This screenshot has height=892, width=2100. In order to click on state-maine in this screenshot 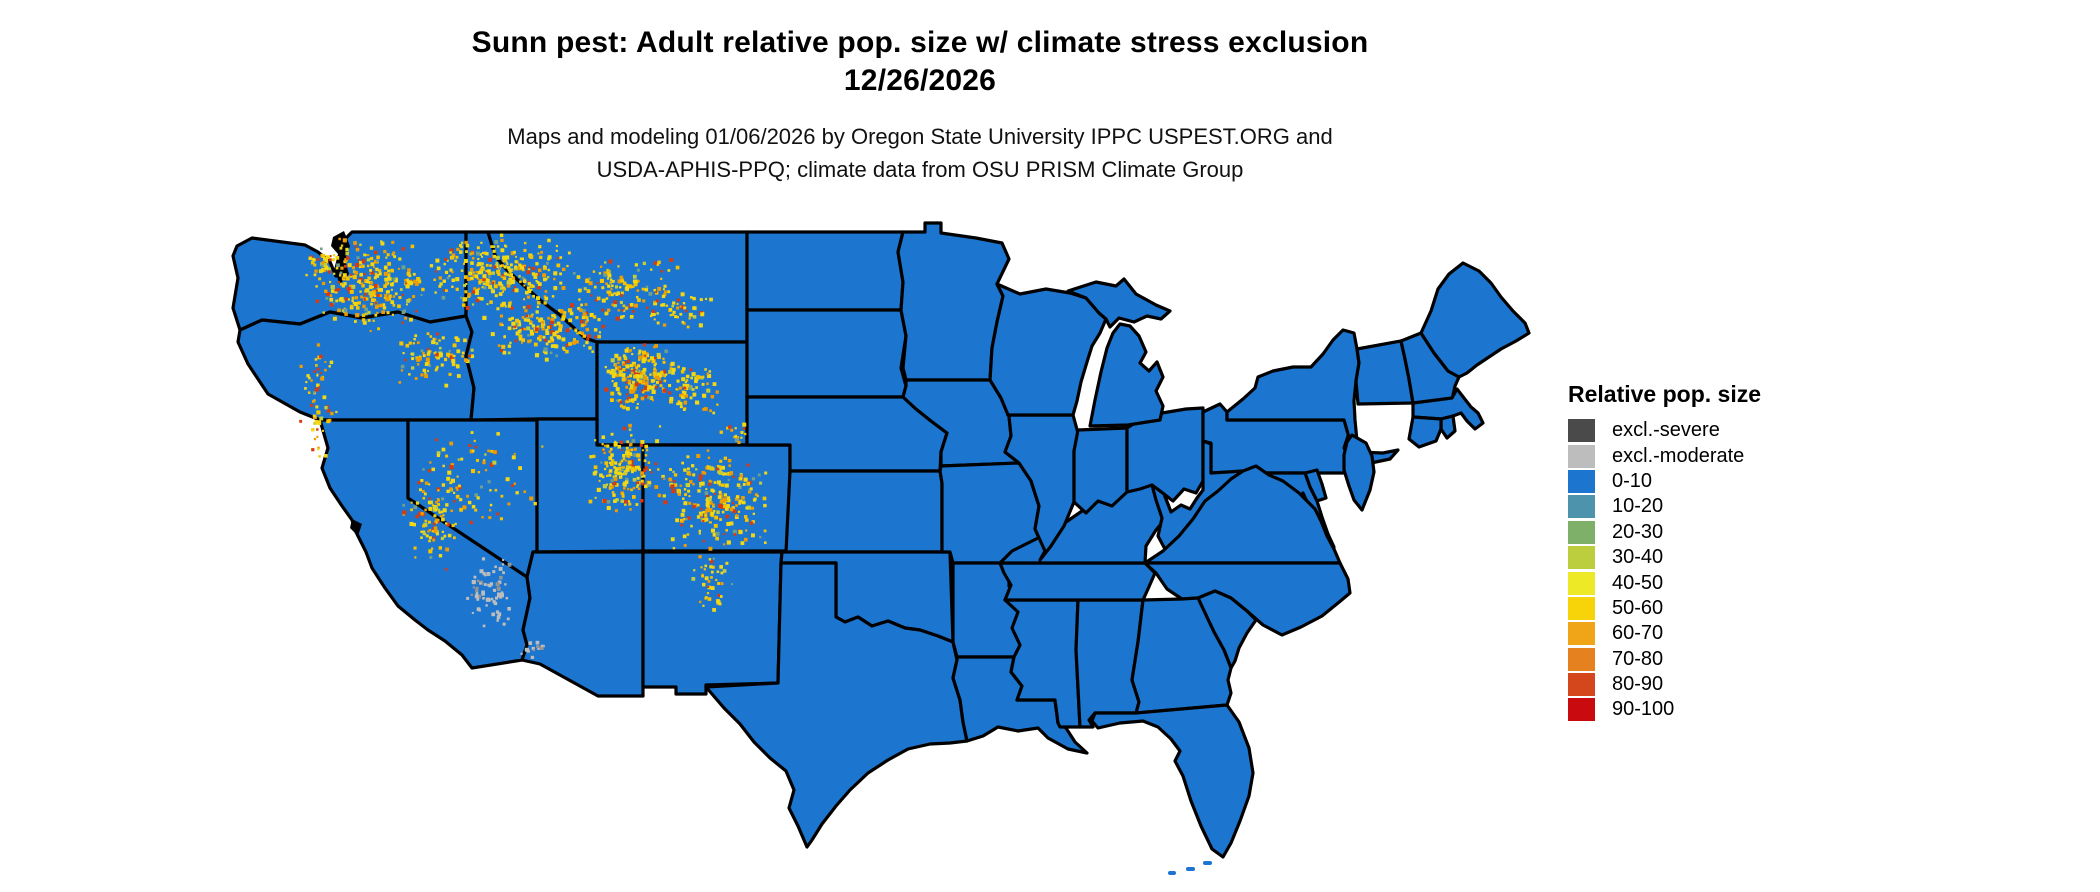, I will do `click(1475, 320)`.